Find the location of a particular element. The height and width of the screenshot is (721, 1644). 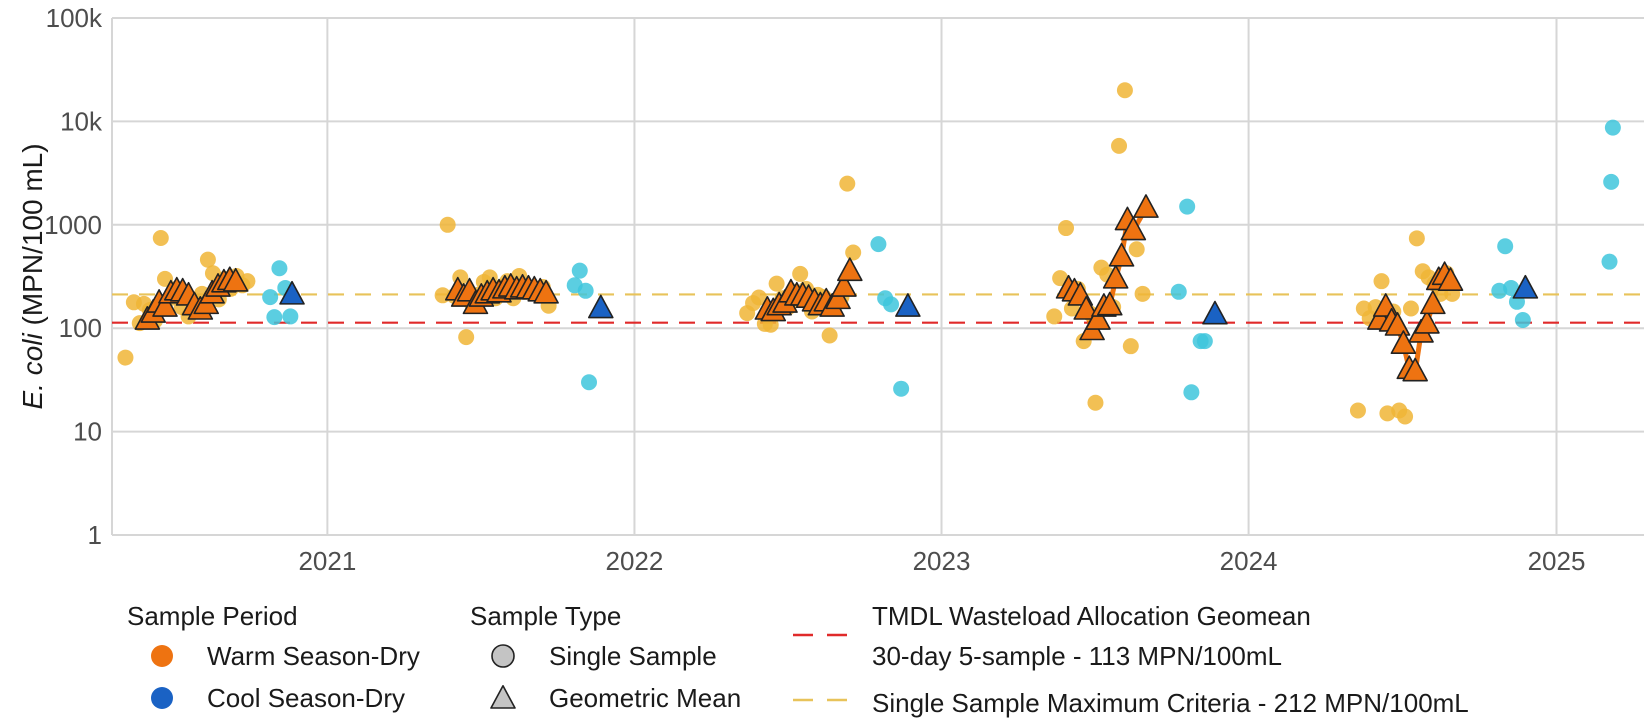

y-tick-label: 100k is located at coordinates (74, 18).